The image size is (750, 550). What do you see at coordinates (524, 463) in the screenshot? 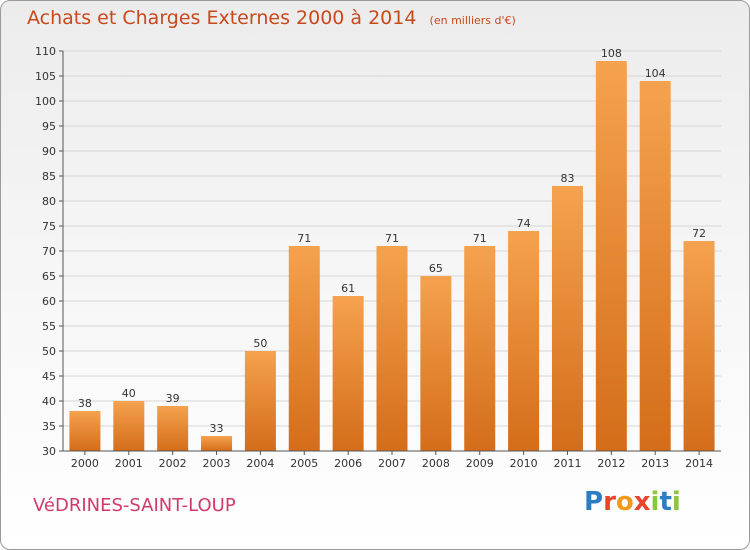
I see `x-tick-label: 2010` at bounding box center [524, 463].